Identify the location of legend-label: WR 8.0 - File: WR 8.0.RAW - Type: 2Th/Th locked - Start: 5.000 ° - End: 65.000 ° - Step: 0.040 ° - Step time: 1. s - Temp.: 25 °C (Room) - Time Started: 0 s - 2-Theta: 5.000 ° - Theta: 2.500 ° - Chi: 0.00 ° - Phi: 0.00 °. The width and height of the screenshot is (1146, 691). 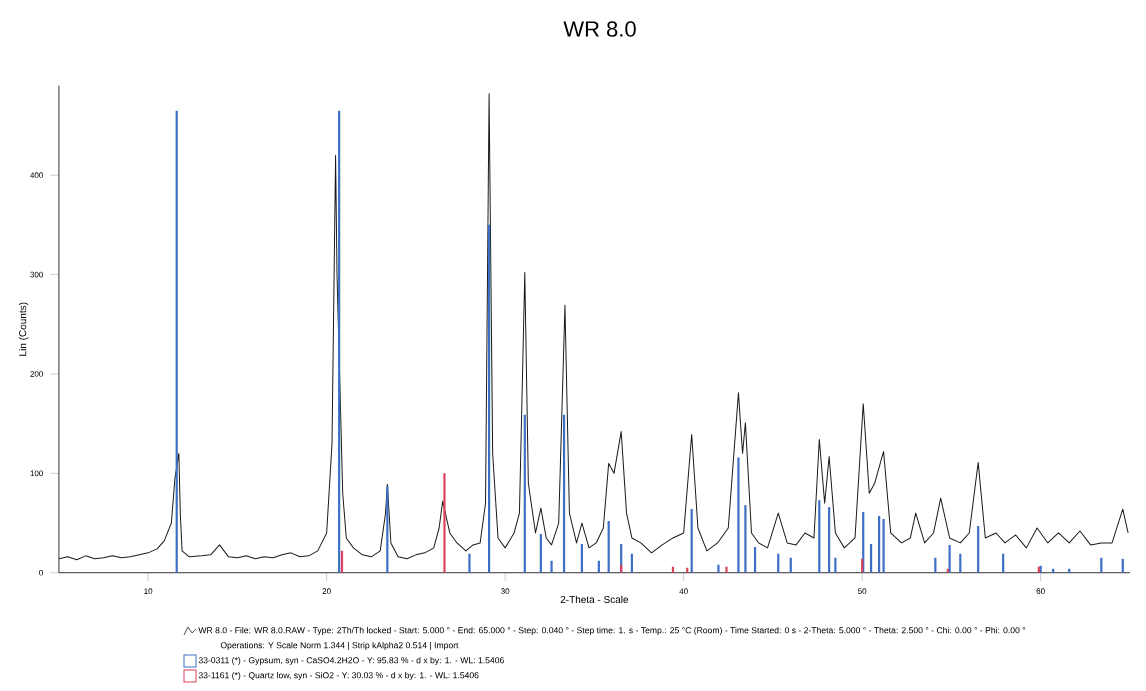
(612, 631).